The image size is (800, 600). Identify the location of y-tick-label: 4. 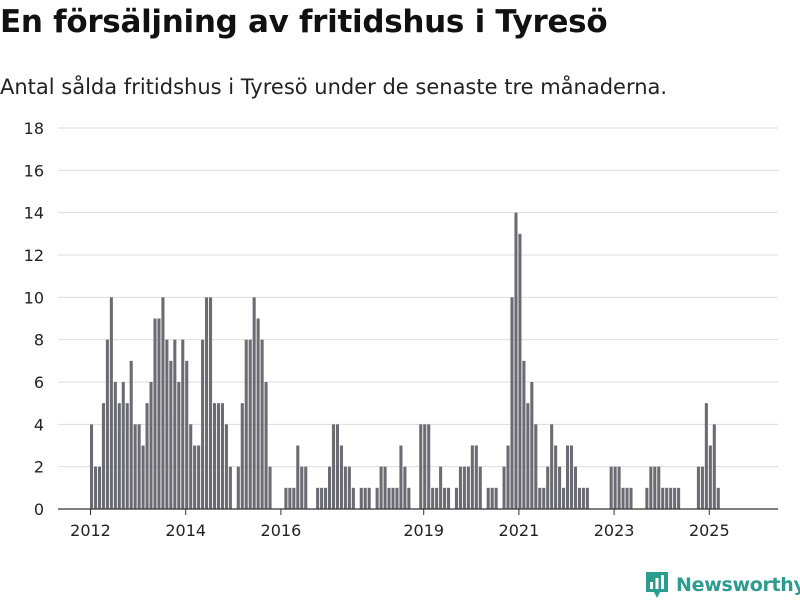
(39, 424).